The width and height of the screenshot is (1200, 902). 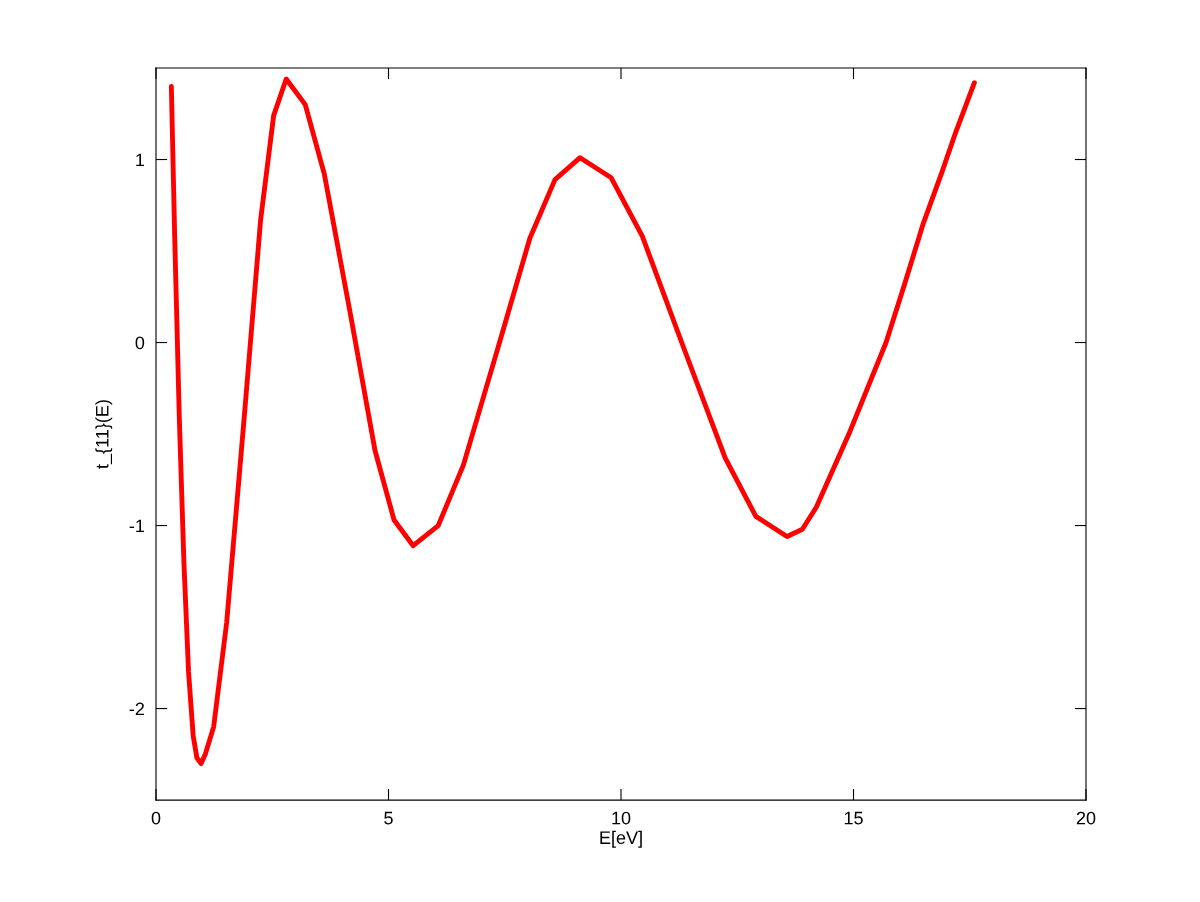 I want to click on x-tick-label: 20, so click(x=1086, y=818).